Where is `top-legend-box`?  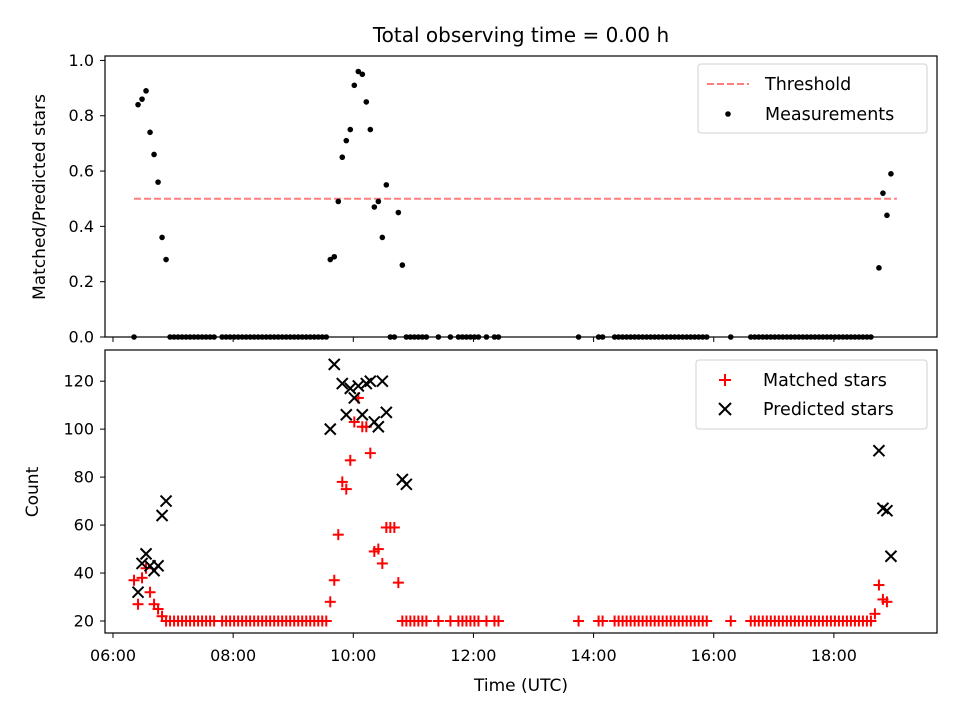
top-legend-box is located at coordinates (812, 98).